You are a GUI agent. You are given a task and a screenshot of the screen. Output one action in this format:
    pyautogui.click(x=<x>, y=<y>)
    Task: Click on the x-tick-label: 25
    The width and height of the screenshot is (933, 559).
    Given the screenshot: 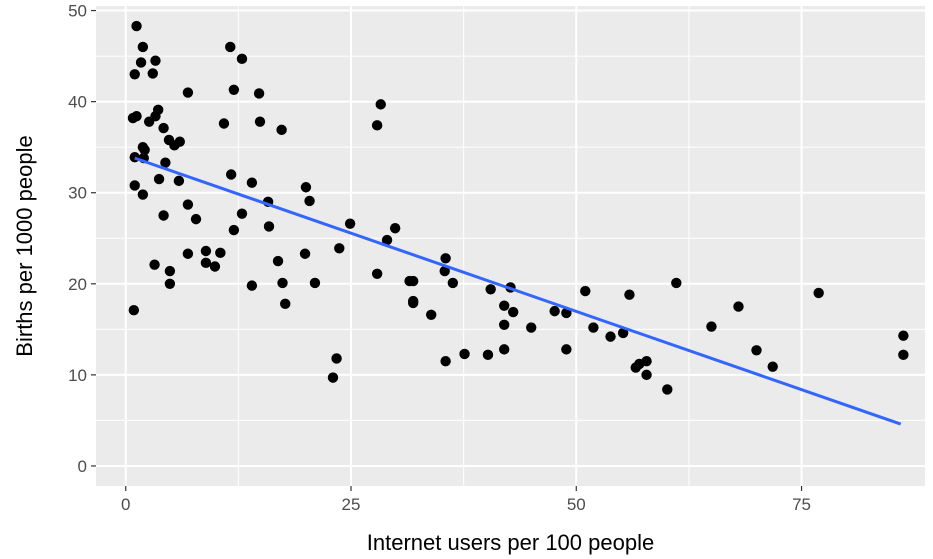 What is the action you would take?
    pyautogui.click(x=351, y=504)
    